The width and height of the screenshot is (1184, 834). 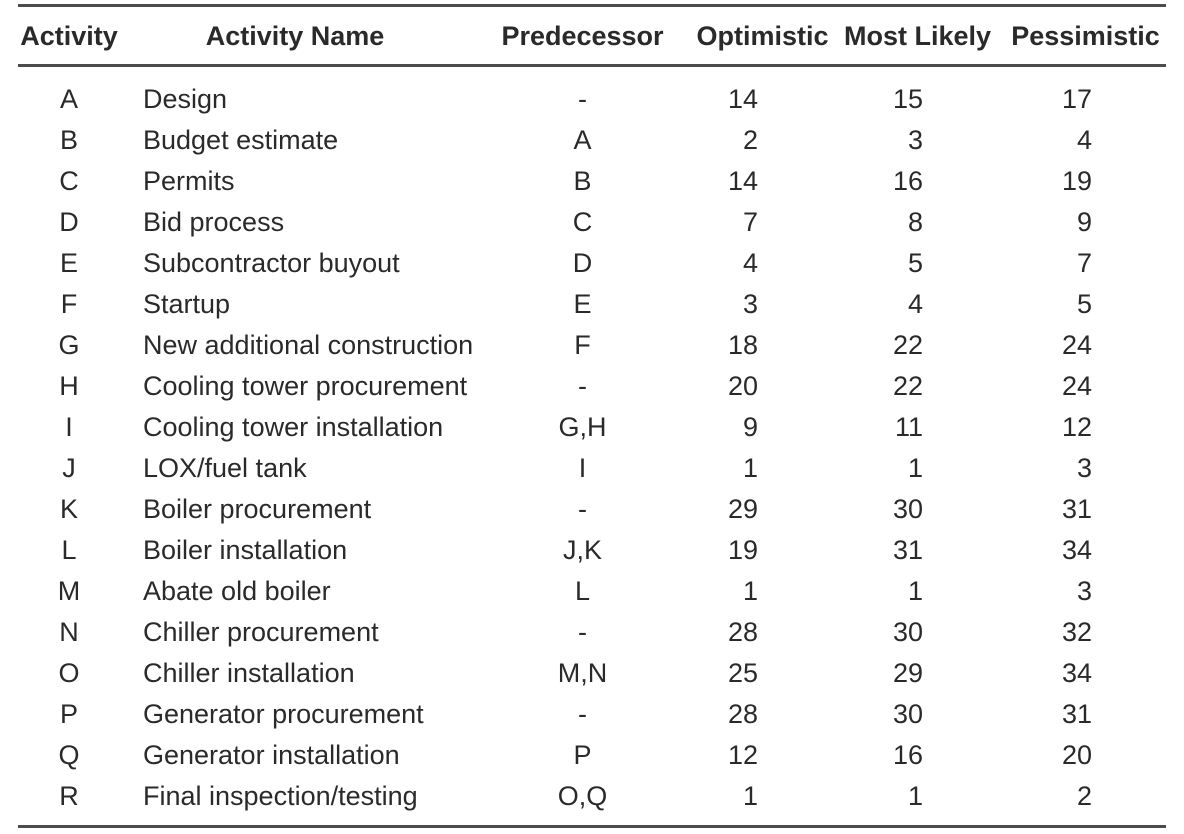 I want to click on table-row-activity-C: C Permits B 14 16 19, so click(x=592, y=181).